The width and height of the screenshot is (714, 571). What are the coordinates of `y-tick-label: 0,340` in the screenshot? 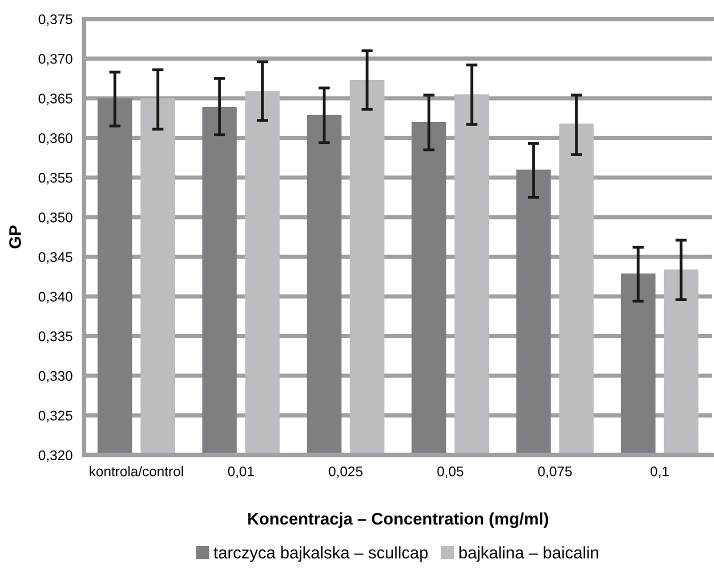 It's located at (55, 298).